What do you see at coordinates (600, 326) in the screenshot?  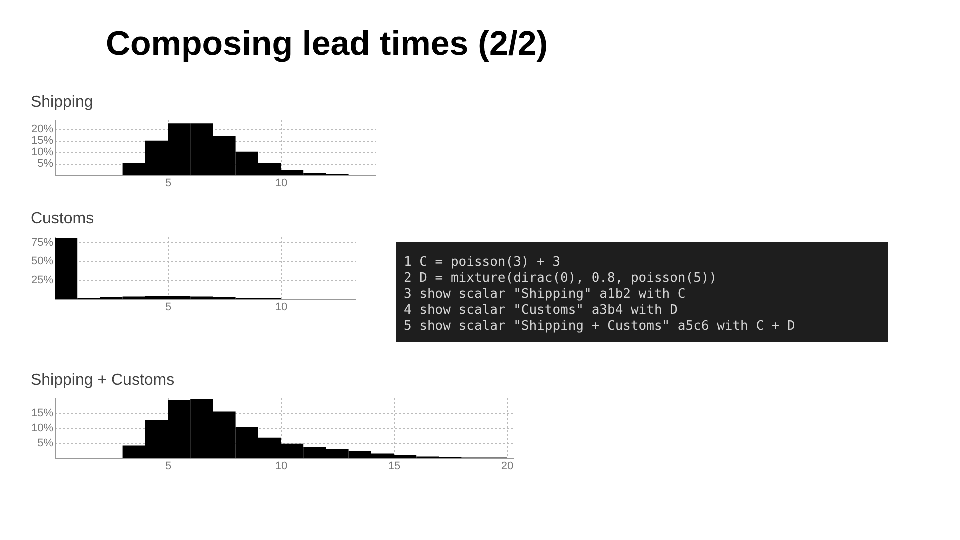 I see `text: 5 show scalar "Shipping + Customs" a5c6 with C + D` at bounding box center [600, 326].